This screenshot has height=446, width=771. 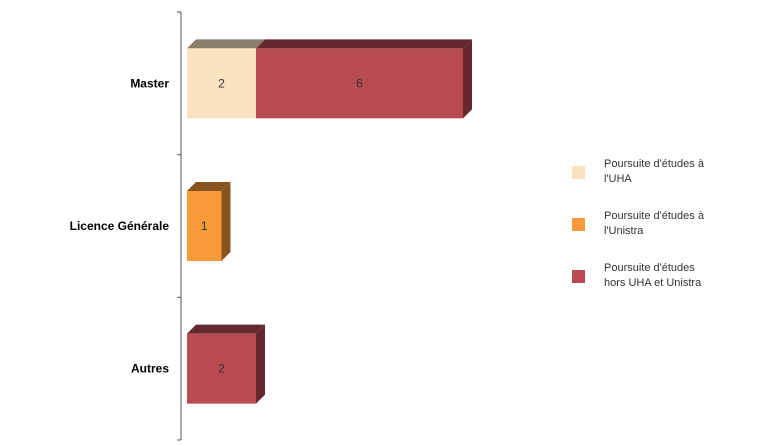 I want to click on category-label-licence-generale: Licence Générale, so click(x=120, y=226).